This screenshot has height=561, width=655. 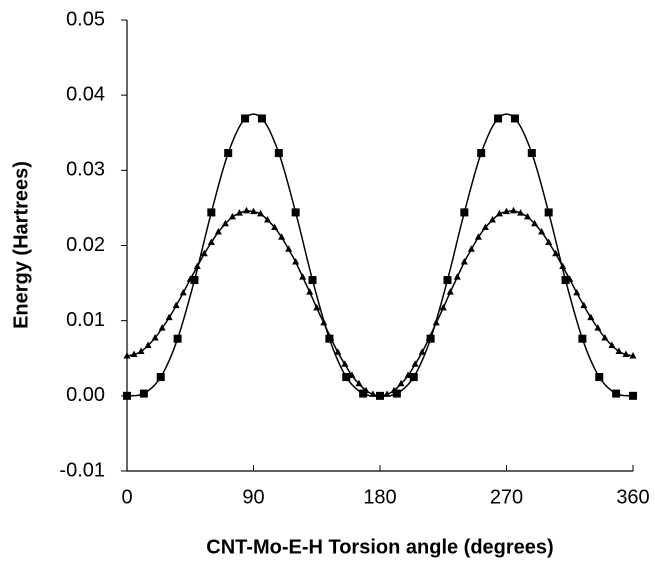 I want to click on x-tick-label: 0, so click(x=126, y=497).